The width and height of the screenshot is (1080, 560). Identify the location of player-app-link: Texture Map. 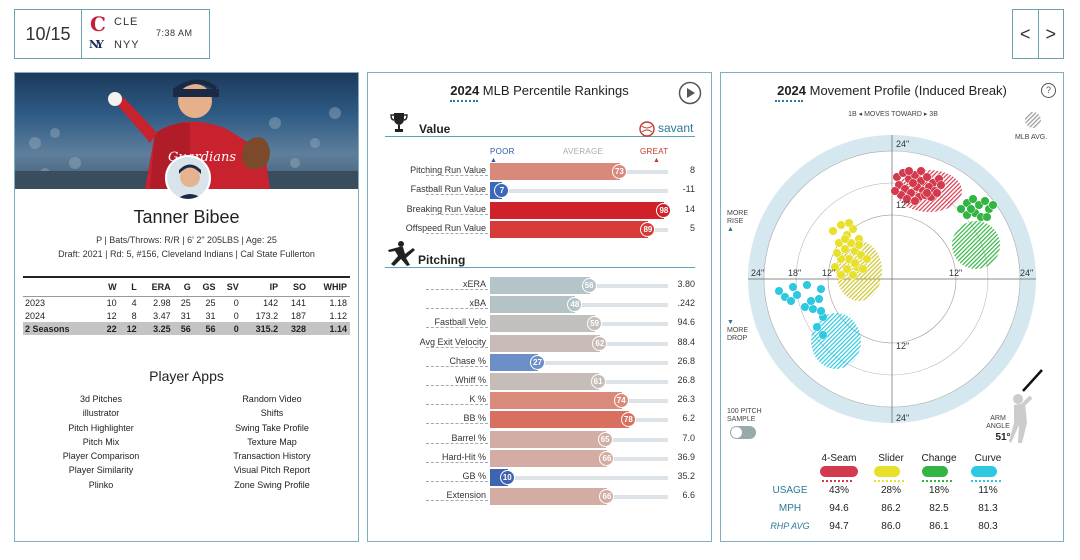
(272, 441).